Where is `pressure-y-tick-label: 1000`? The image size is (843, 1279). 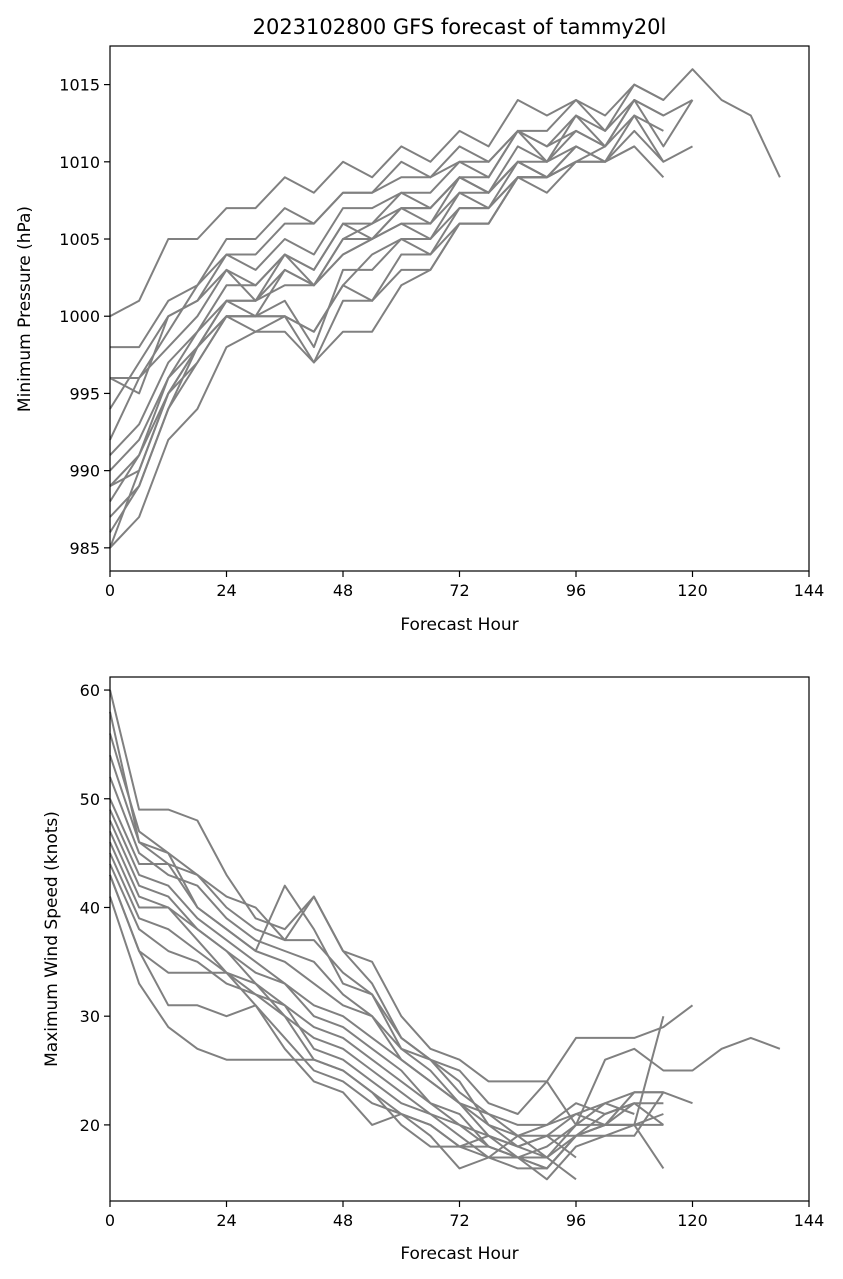 pressure-y-tick-label: 1000 is located at coordinates (79, 316).